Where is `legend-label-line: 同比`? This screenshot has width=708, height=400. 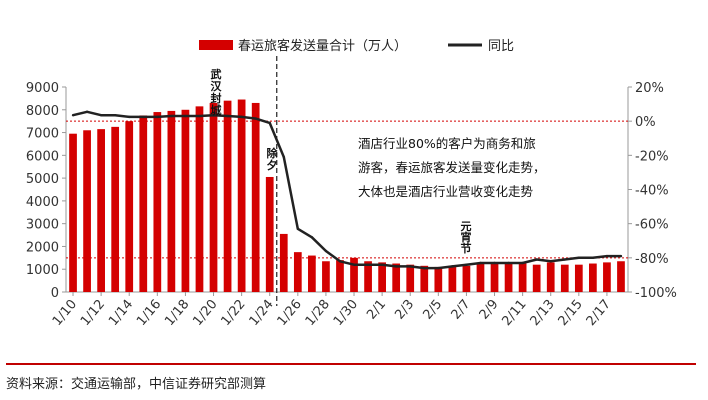
legend-label-line: 同比 is located at coordinates (501, 46).